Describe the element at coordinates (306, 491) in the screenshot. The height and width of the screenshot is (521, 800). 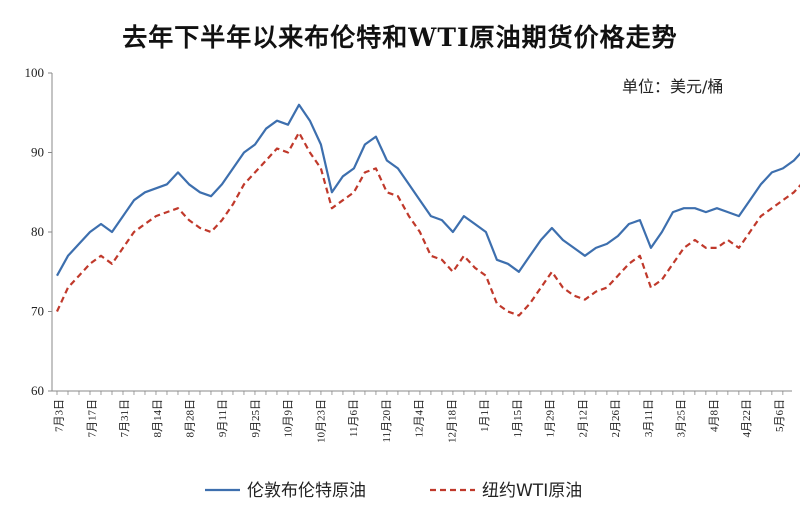
I see `legend-label-brent: 伦敦布伦特原油` at that location.